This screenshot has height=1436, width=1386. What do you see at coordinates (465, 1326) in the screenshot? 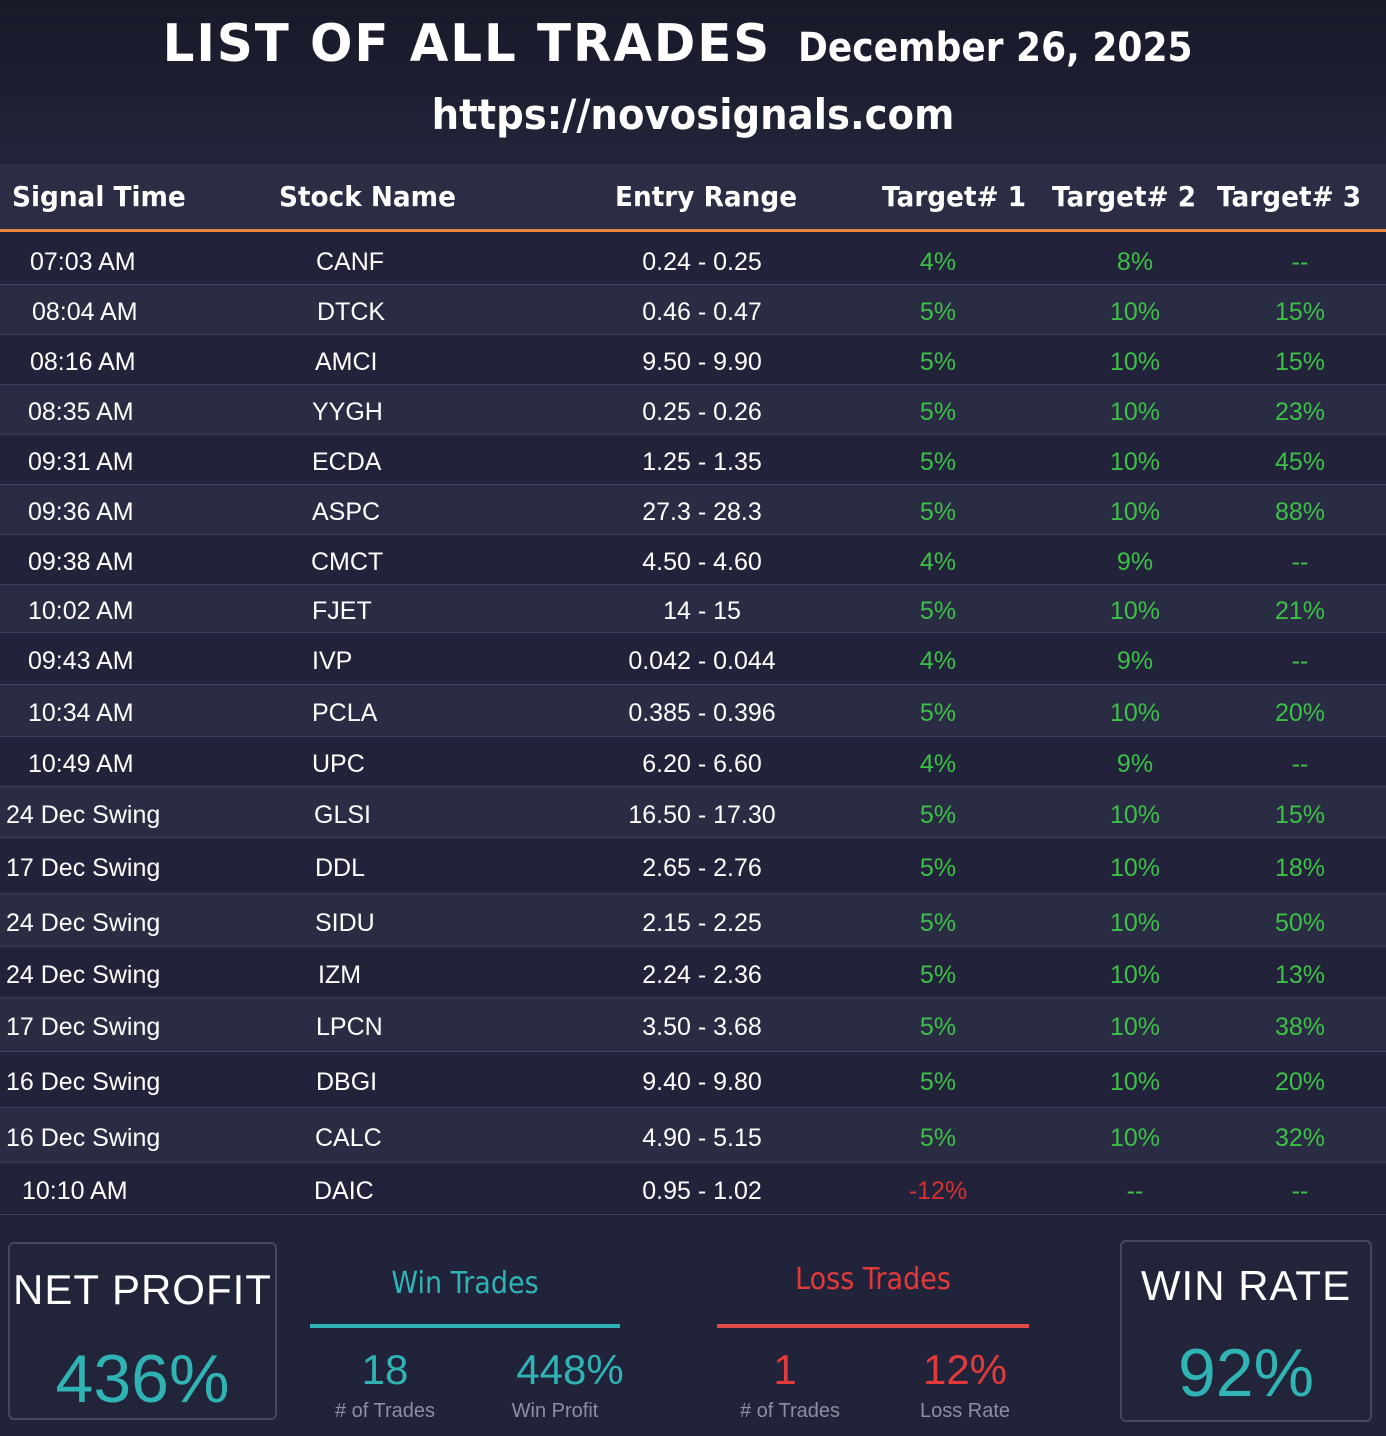
I see `win-trades-rule` at bounding box center [465, 1326].